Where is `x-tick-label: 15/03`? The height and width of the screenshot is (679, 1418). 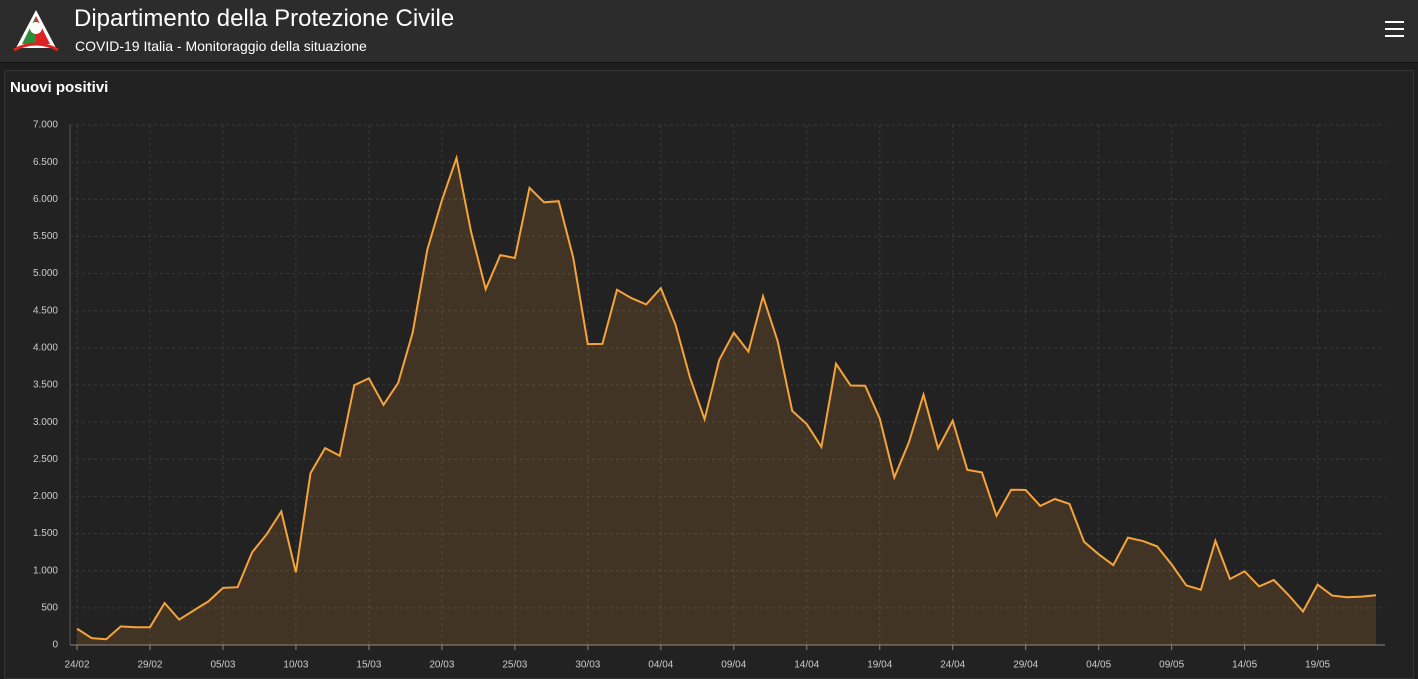
x-tick-label: 15/03 is located at coordinates (368, 665).